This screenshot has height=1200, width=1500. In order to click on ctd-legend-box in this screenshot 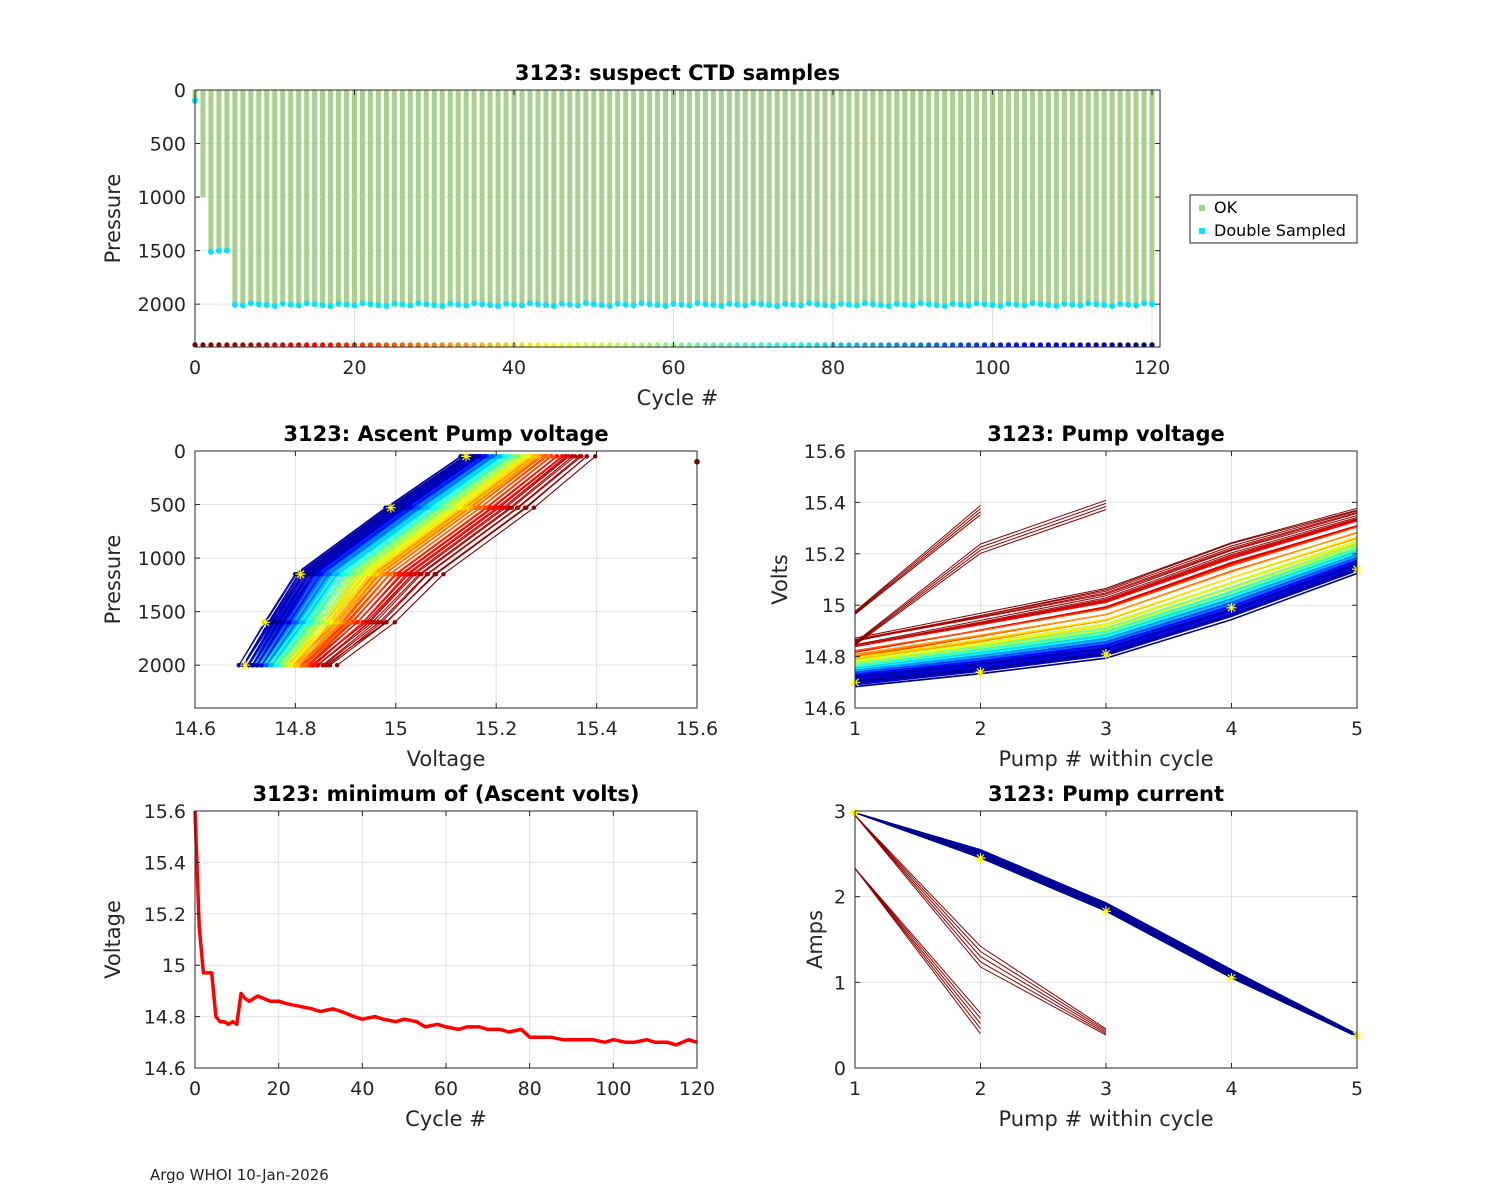, I will do `click(1273, 219)`.